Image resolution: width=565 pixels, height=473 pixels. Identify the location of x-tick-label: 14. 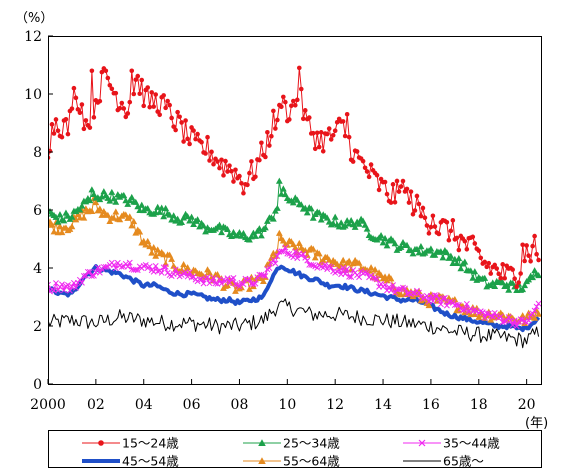
(383, 405).